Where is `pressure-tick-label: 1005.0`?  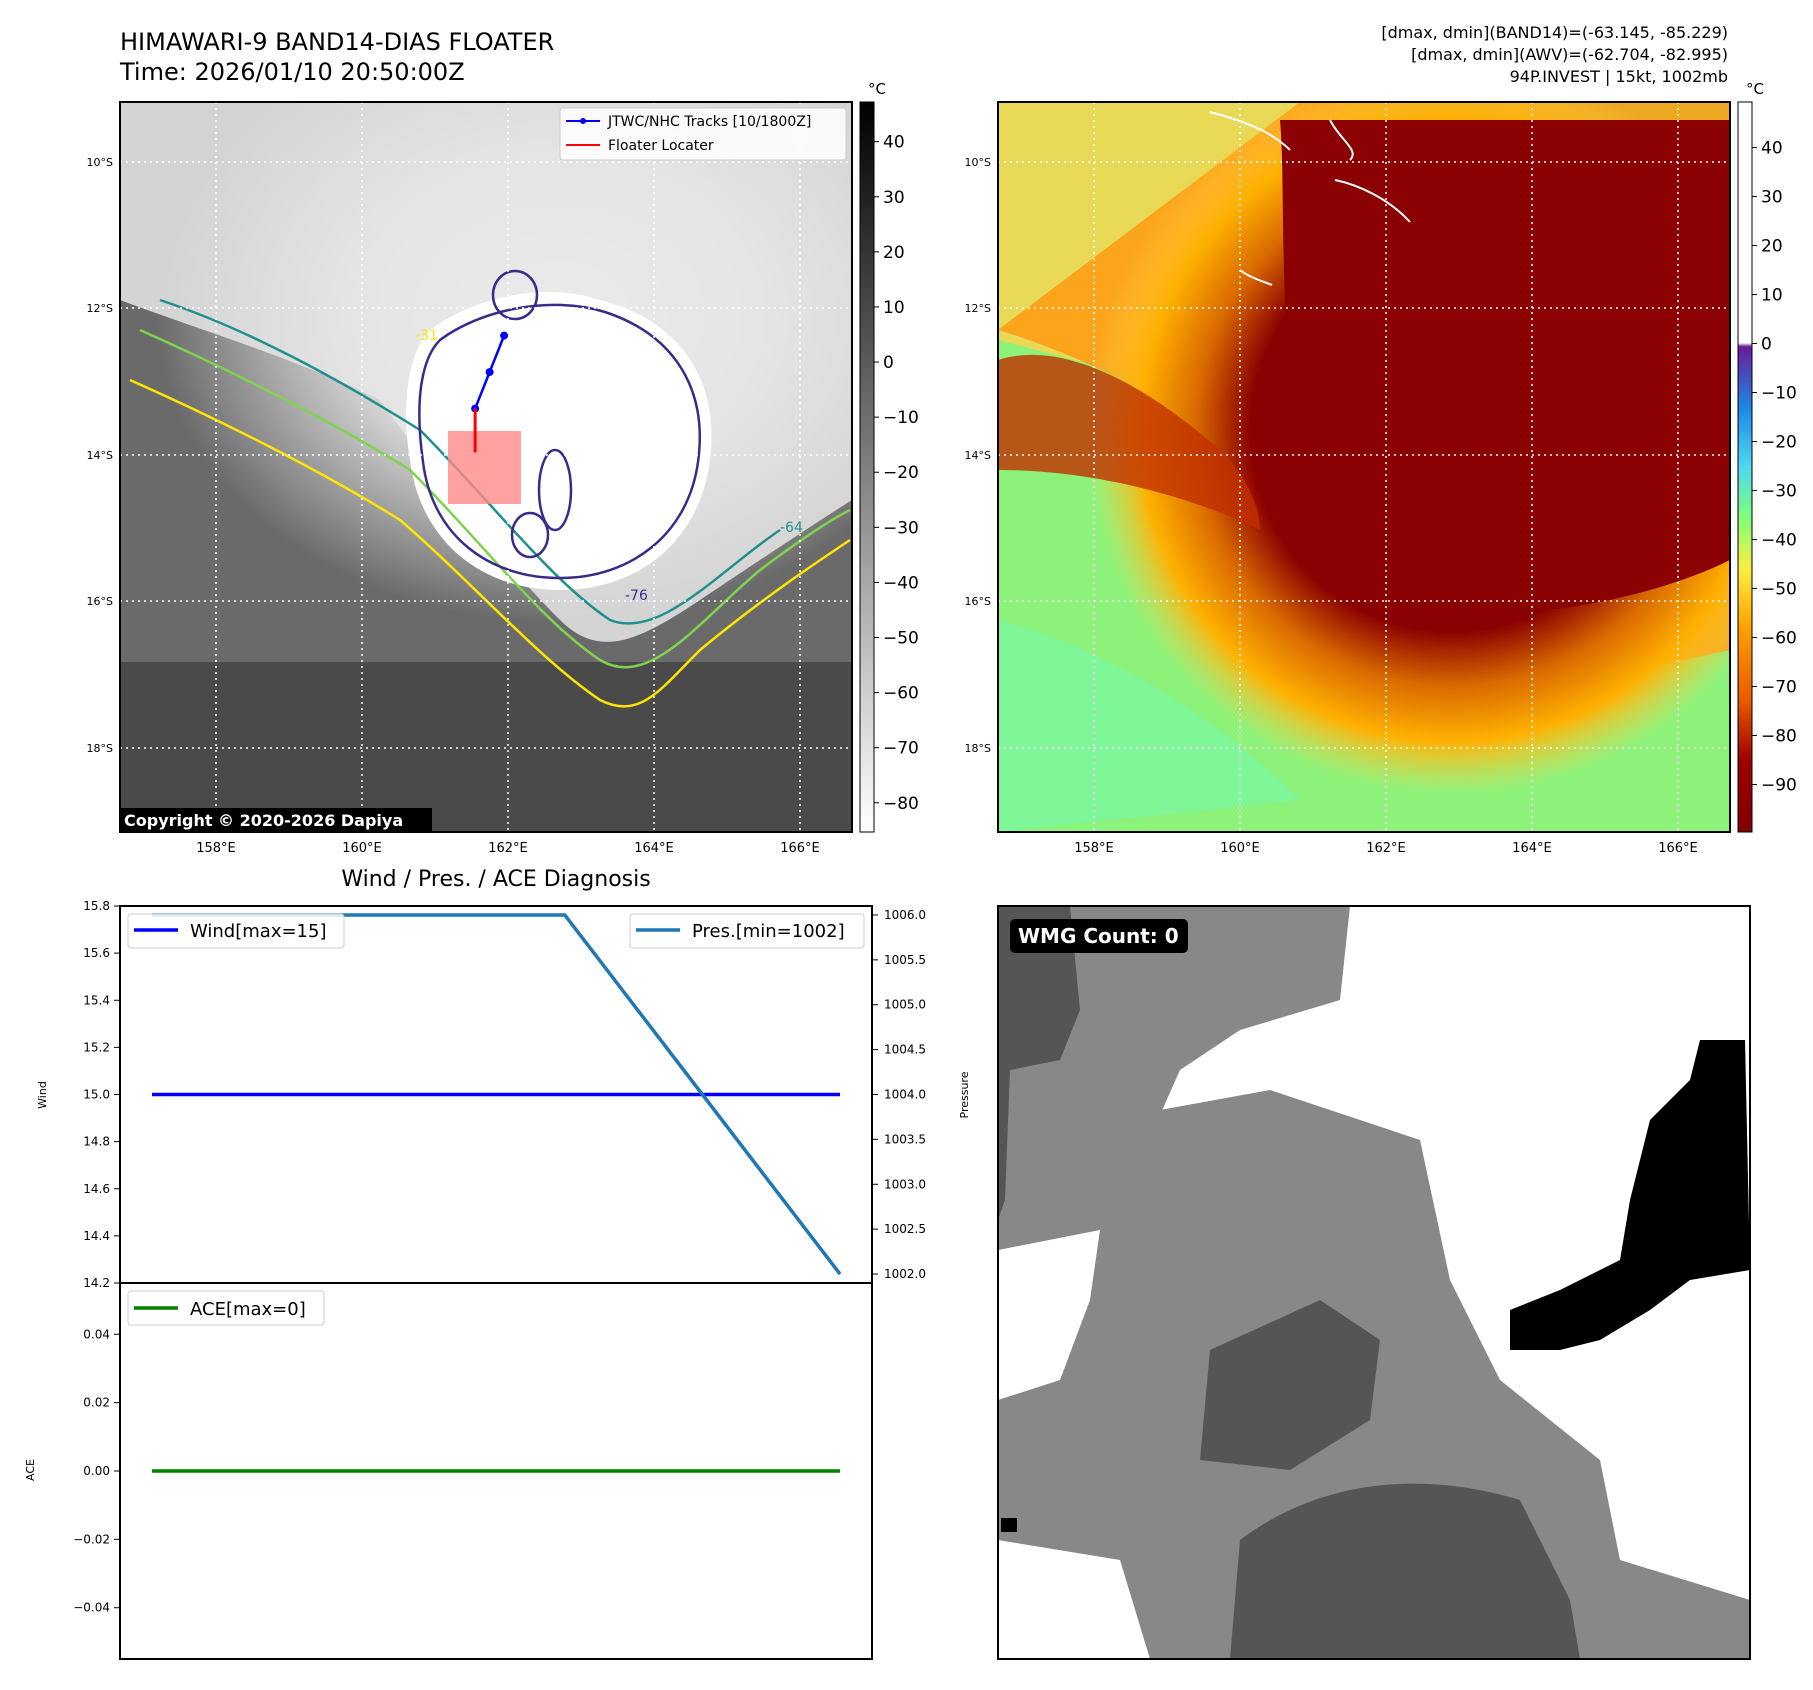 pressure-tick-label: 1005.0 is located at coordinates (905, 1005).